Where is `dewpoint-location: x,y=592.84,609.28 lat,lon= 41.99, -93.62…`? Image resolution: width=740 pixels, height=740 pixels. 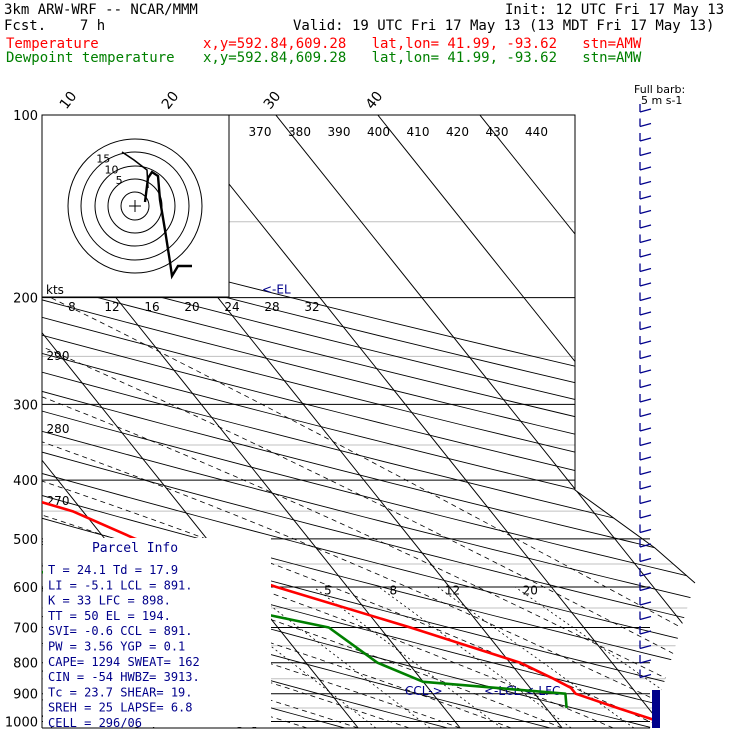 dewpoint-location: x,y=592.84,609.28 lat,lon= 41.99, -93.62… is located at coordinates (422, 58).